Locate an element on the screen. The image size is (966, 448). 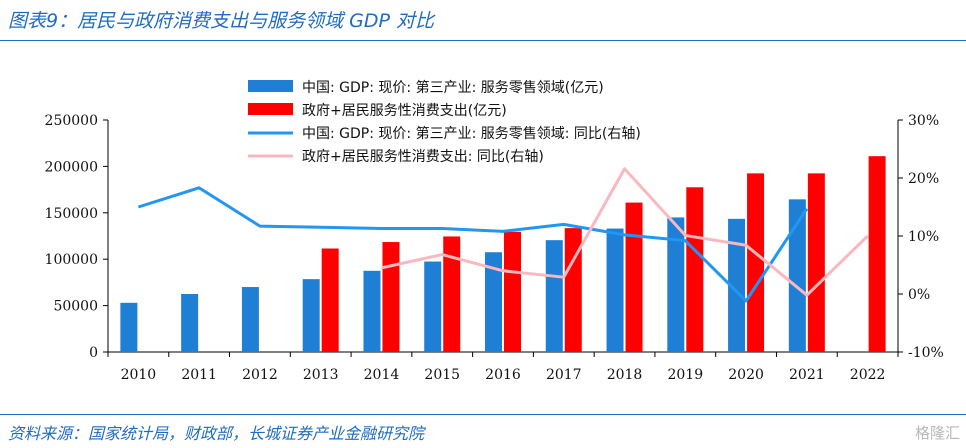
x-axis-tick-label: 2011 is located at coordinates (199, 375).